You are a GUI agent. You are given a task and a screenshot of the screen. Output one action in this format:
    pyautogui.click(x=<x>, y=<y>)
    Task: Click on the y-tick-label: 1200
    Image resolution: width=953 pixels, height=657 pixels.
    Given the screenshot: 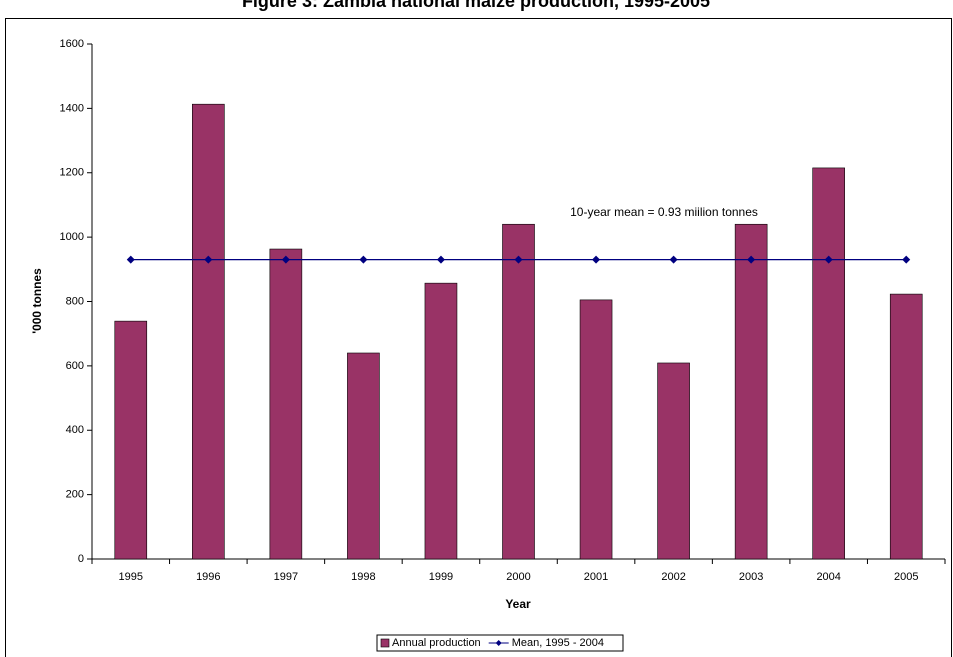 What is the action you would take?
    pyautogui.click(x=72, y=173)
    